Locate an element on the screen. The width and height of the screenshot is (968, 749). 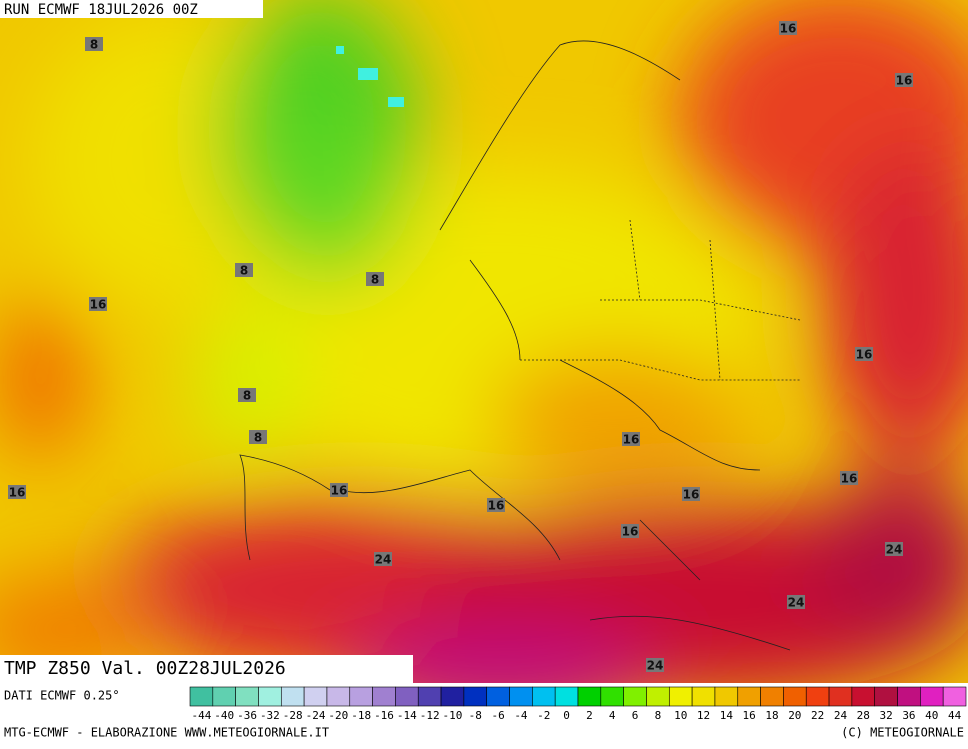
legend-label: -32 is located at coordinates (270, 715).